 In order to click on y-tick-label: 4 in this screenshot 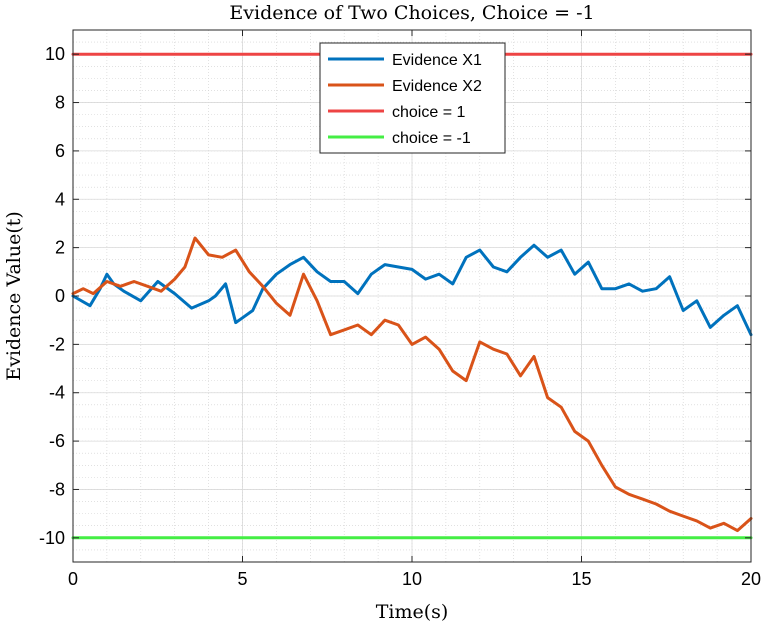, I will do `click(60, 199)`.